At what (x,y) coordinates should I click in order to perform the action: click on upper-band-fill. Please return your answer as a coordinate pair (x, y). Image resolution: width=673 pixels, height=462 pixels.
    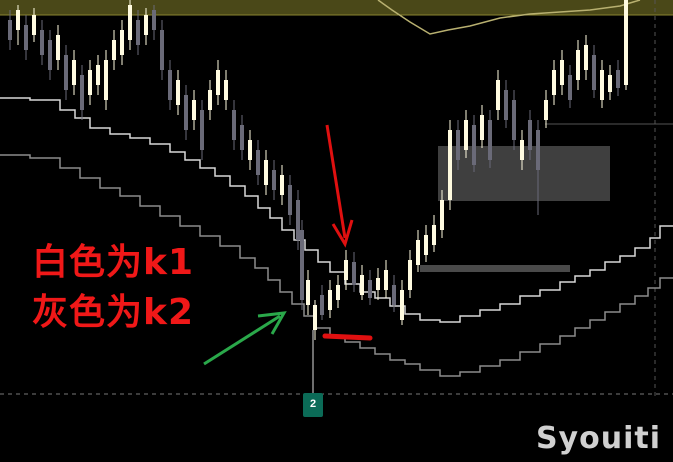
    Looking at the image, I should click on (336, 7).